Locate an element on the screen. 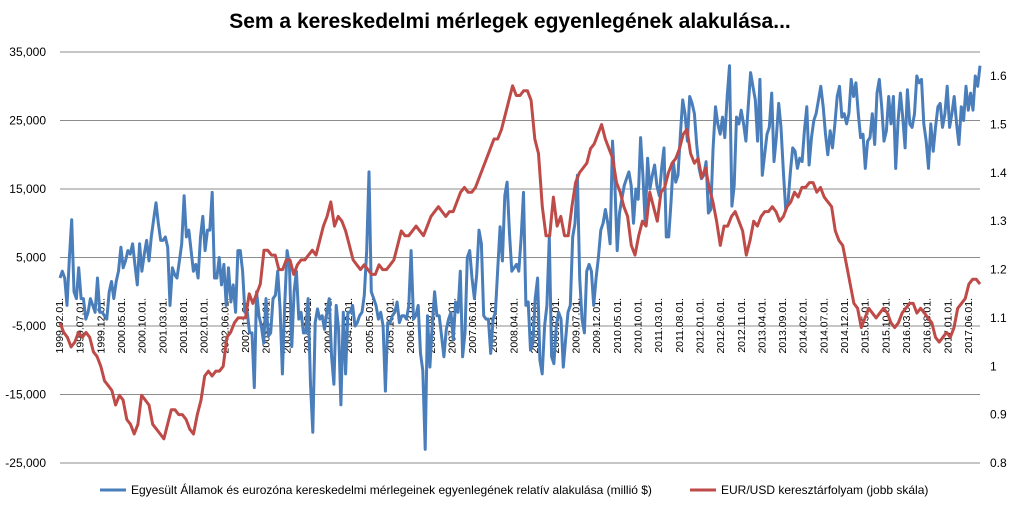  x-tick-label: 2009.12.01. is located at coordinates (597, 325).